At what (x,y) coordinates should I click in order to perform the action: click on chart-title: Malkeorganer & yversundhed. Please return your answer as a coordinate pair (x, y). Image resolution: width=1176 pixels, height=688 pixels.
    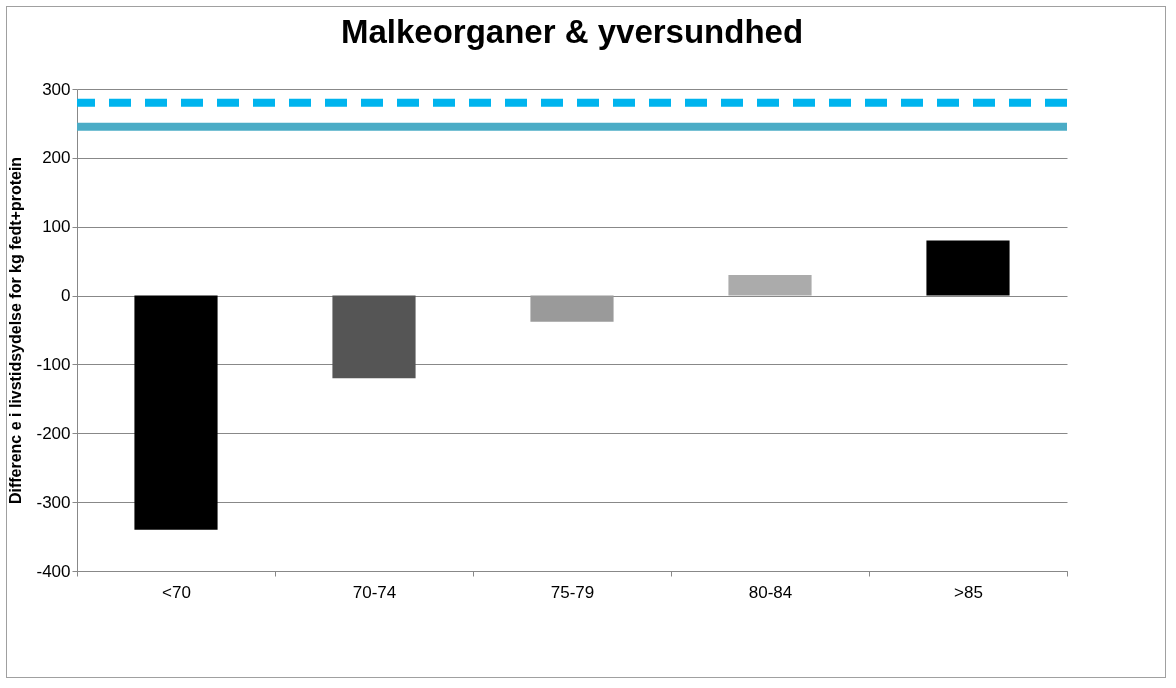
    Looking at the image, I should click on (572, 31).